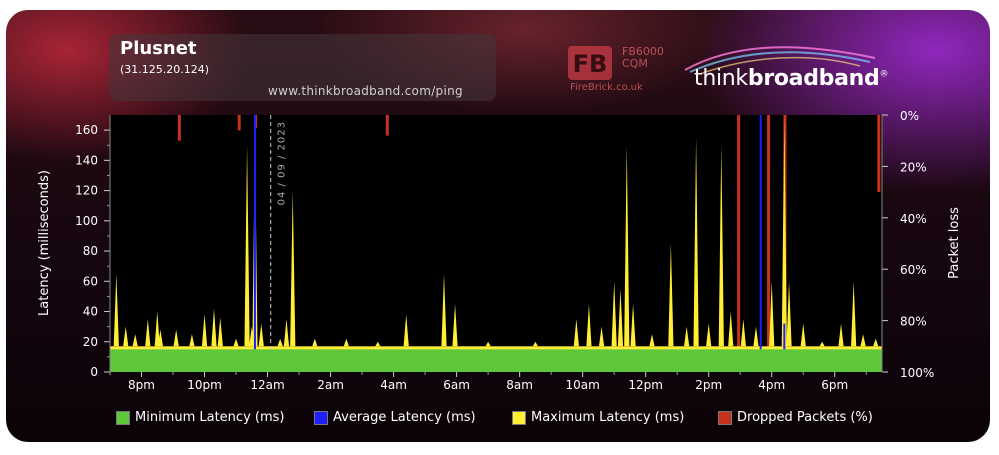 The width and height of the screenshot is (999, 455). Describe the element at coordinates (404, 417) in the screenshot. I see `legend-label-1: Average Latency (ms)` at that location.